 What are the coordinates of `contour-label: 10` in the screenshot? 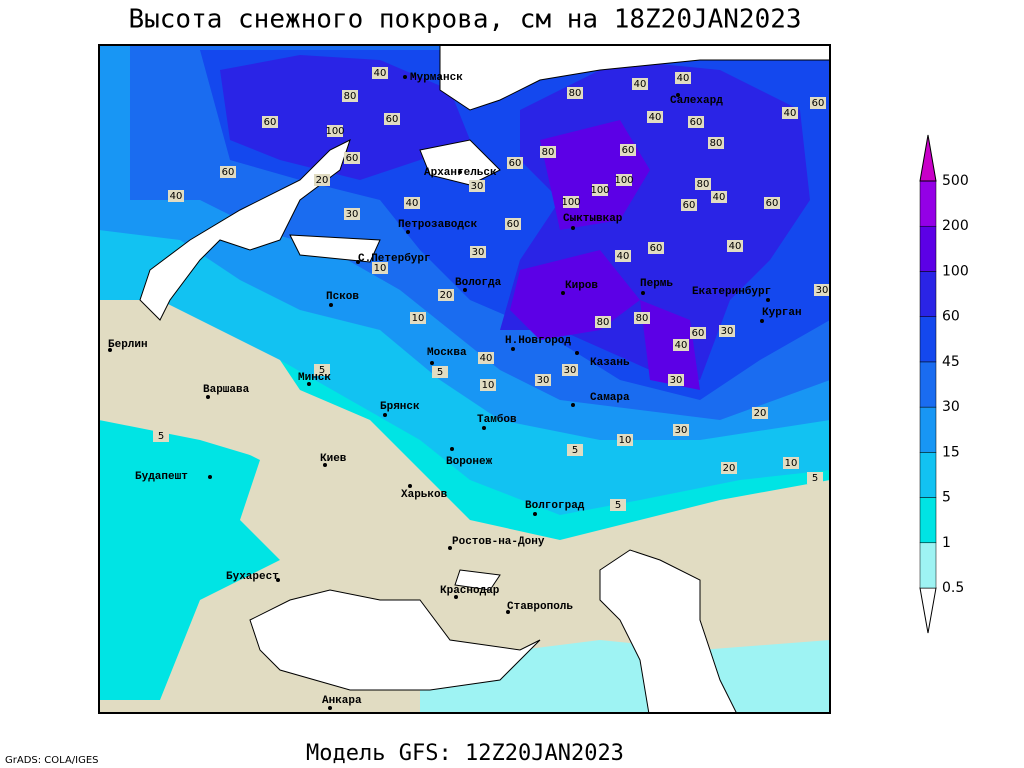 It's located at (625, 440).